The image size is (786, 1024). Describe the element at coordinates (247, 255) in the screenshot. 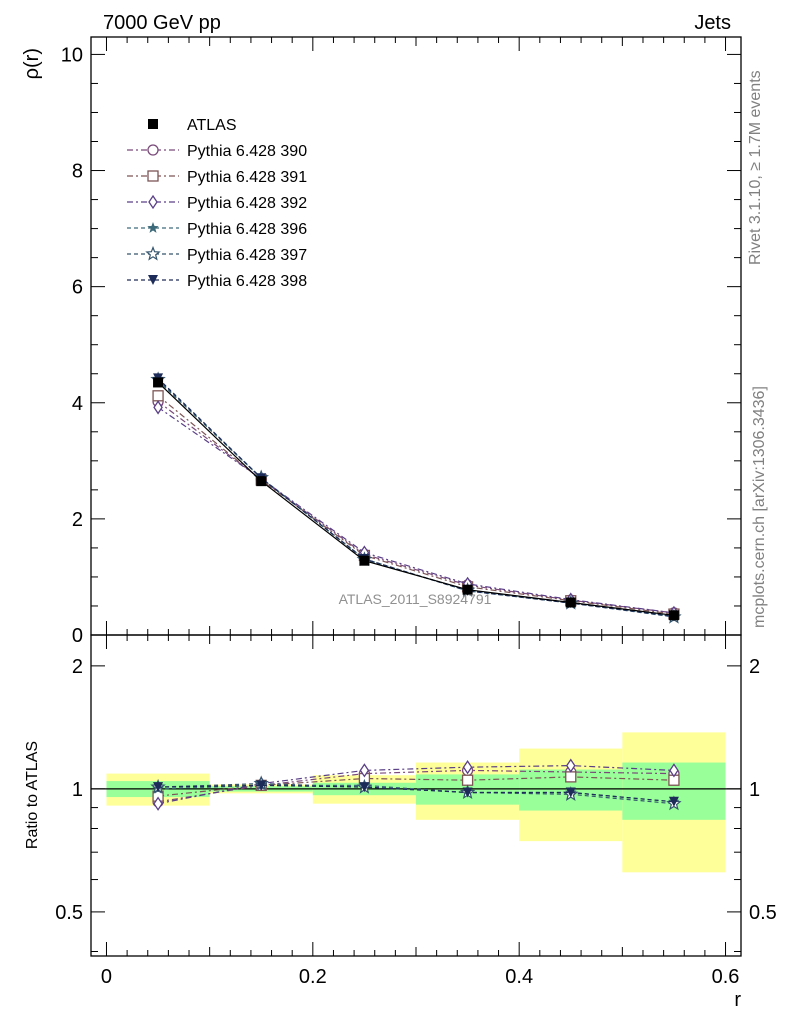

I see `legend-label: Pythia 6.428 397` at that location.